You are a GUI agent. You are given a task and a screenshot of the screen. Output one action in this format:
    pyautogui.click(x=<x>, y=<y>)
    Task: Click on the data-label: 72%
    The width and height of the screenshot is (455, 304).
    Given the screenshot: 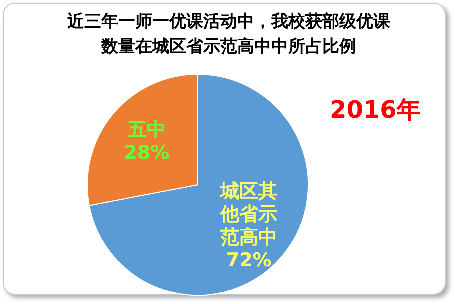 What is the action you would take?
    pyautogui.click(x=249, y=261)
    